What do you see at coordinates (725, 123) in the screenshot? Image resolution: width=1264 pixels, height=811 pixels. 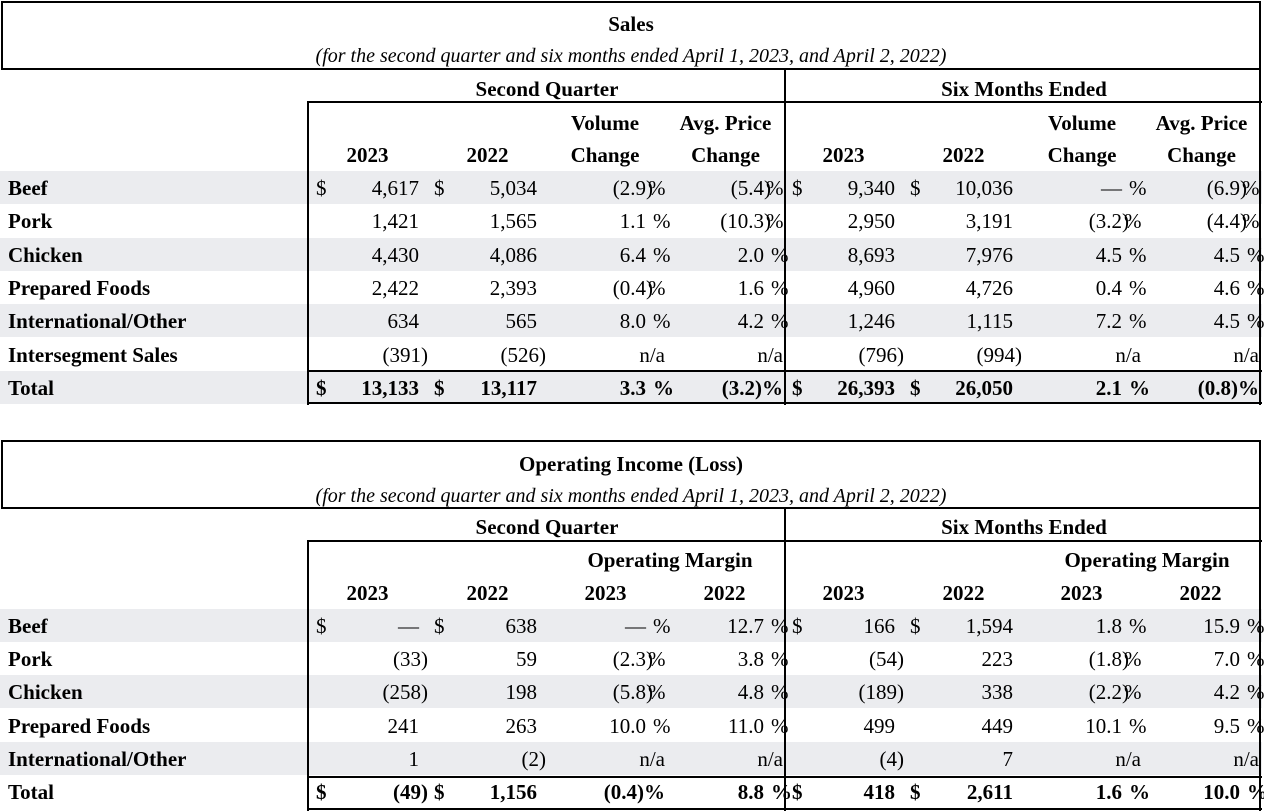 I see `sales-col-q-price-1: Avg. Price` at bounding box center [725, 123].